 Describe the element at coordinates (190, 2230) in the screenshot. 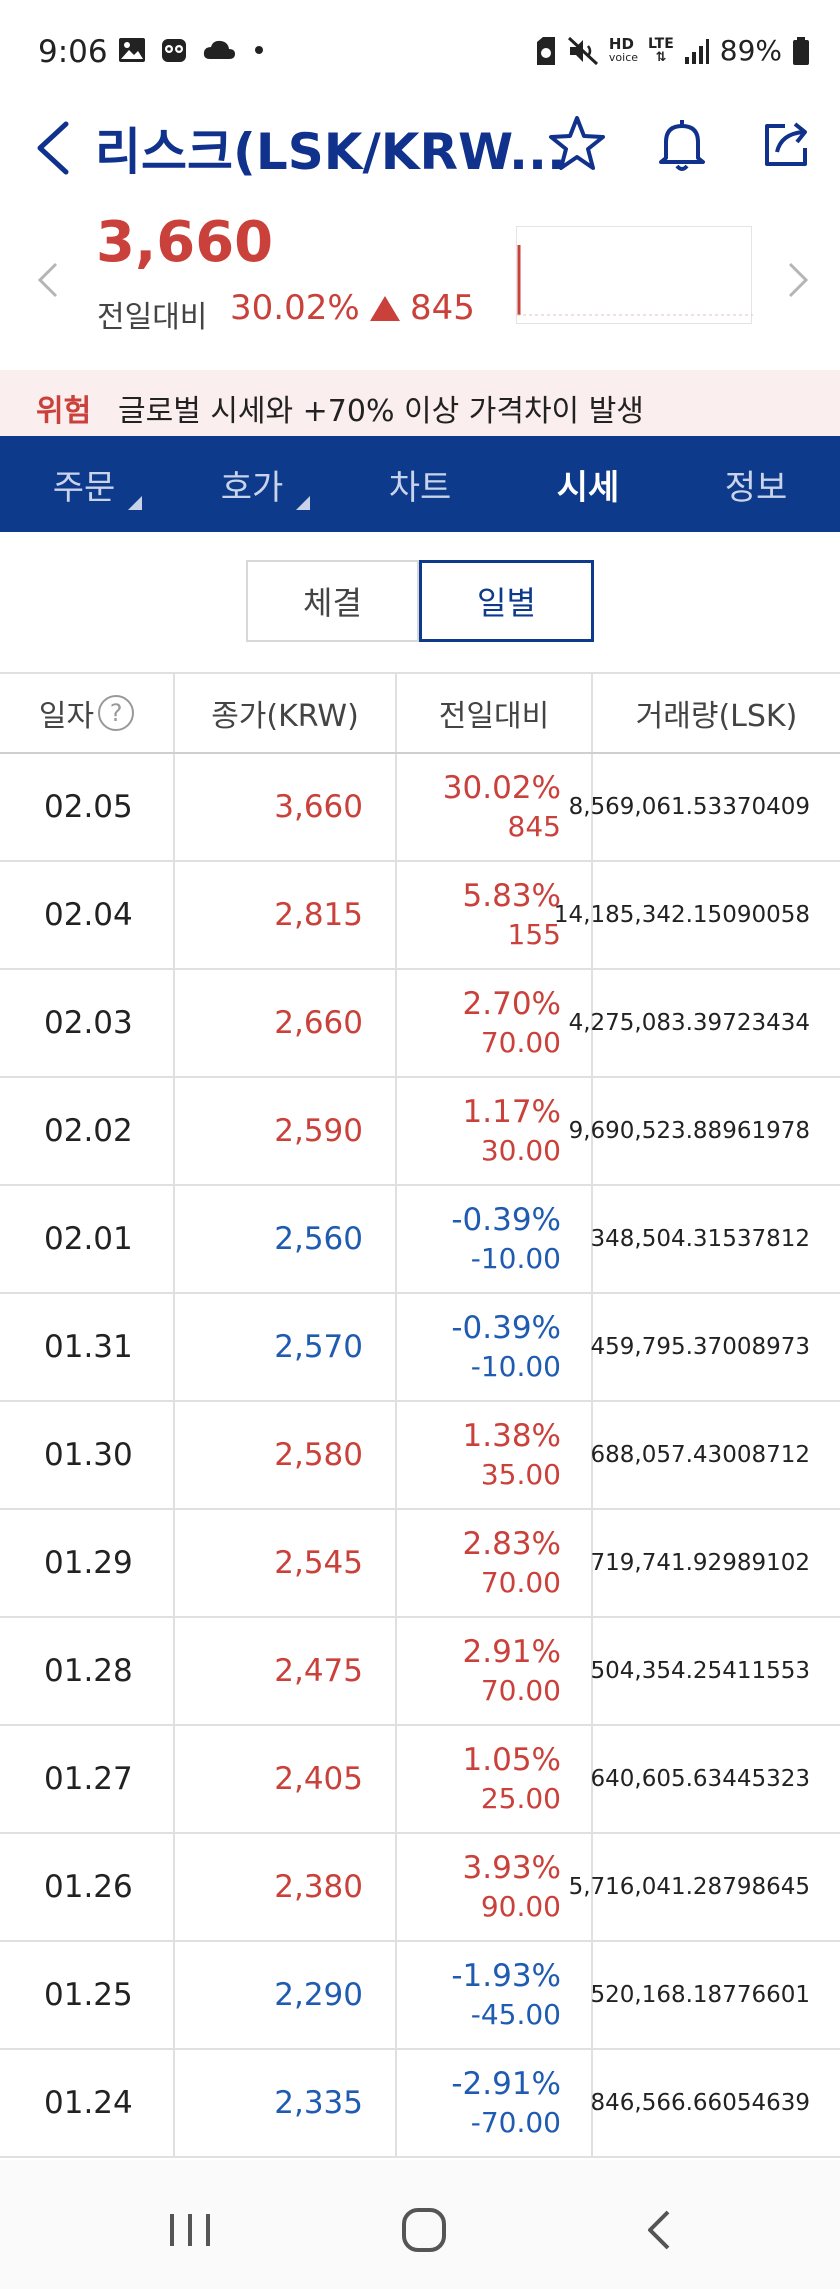

I see `recent-apps-icon` at that location.